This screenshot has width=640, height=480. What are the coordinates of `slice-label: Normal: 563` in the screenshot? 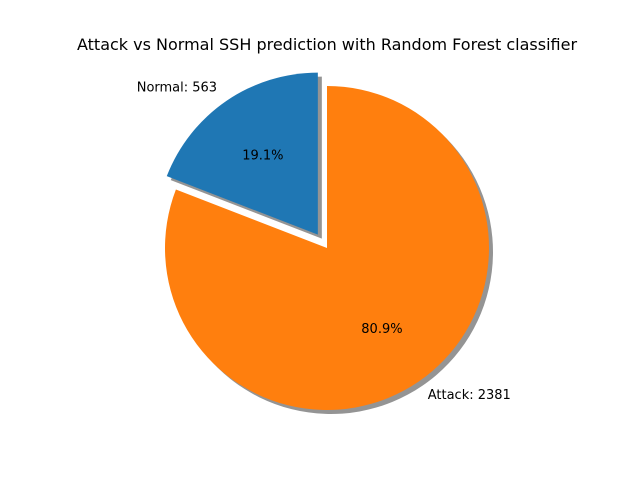 It's located at (177, 88).